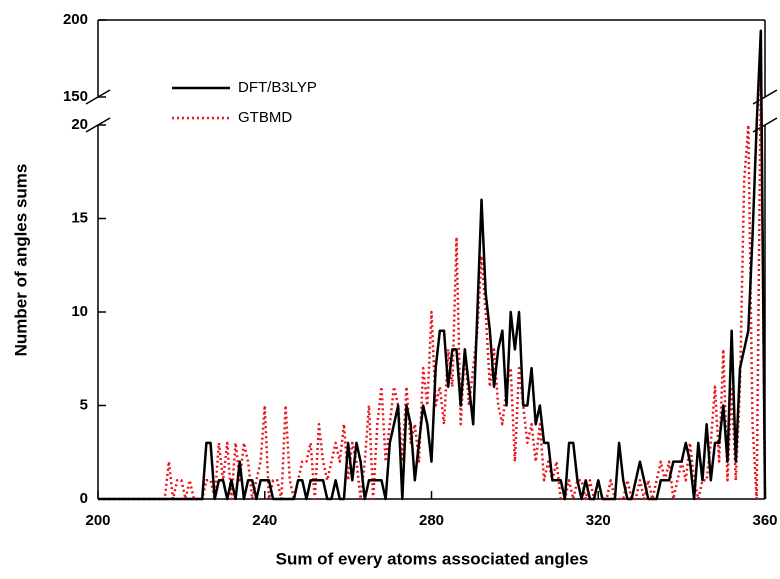 Image resolution: width=780 pixels, height=579 pixels. I want to click on y-axis-label: Number of angles sums, so click(20, 260).